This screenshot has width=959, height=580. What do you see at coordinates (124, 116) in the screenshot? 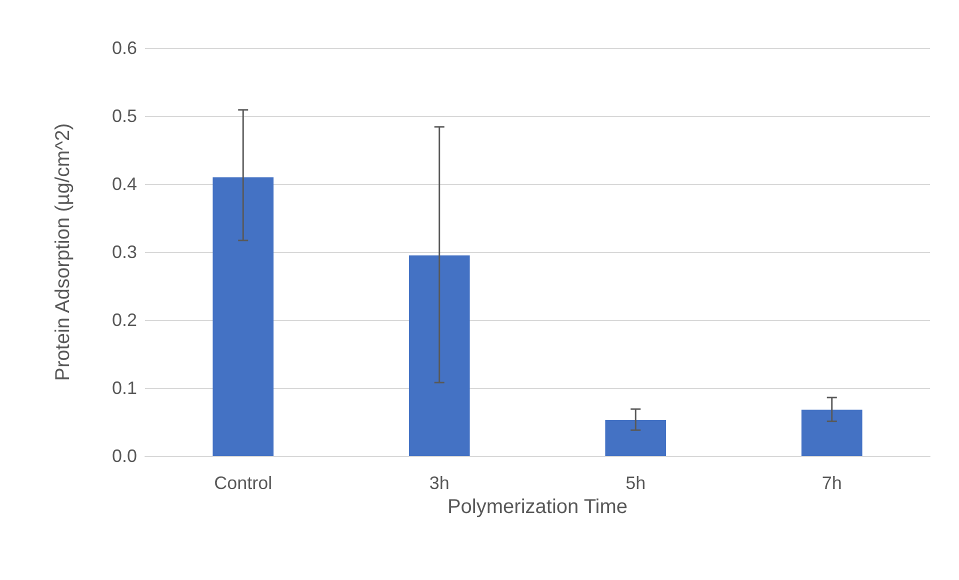
I see `y-tick-label: 0.5` at bounding box center [124, 116].